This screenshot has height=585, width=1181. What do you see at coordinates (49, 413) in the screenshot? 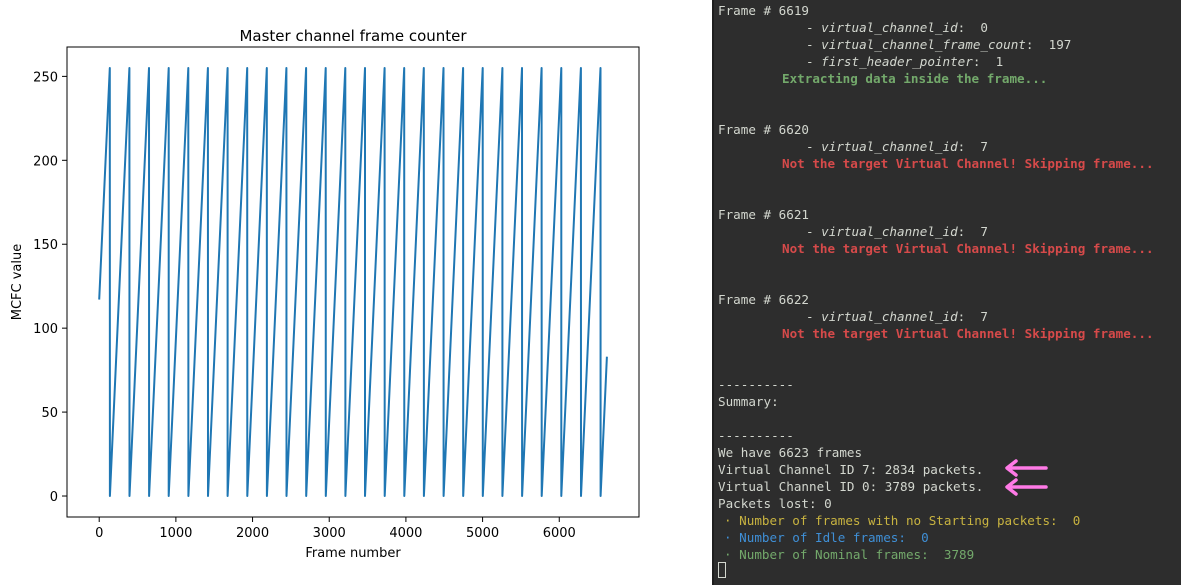
I see `y-tick-label: 50` at bounding box center [49, 413].